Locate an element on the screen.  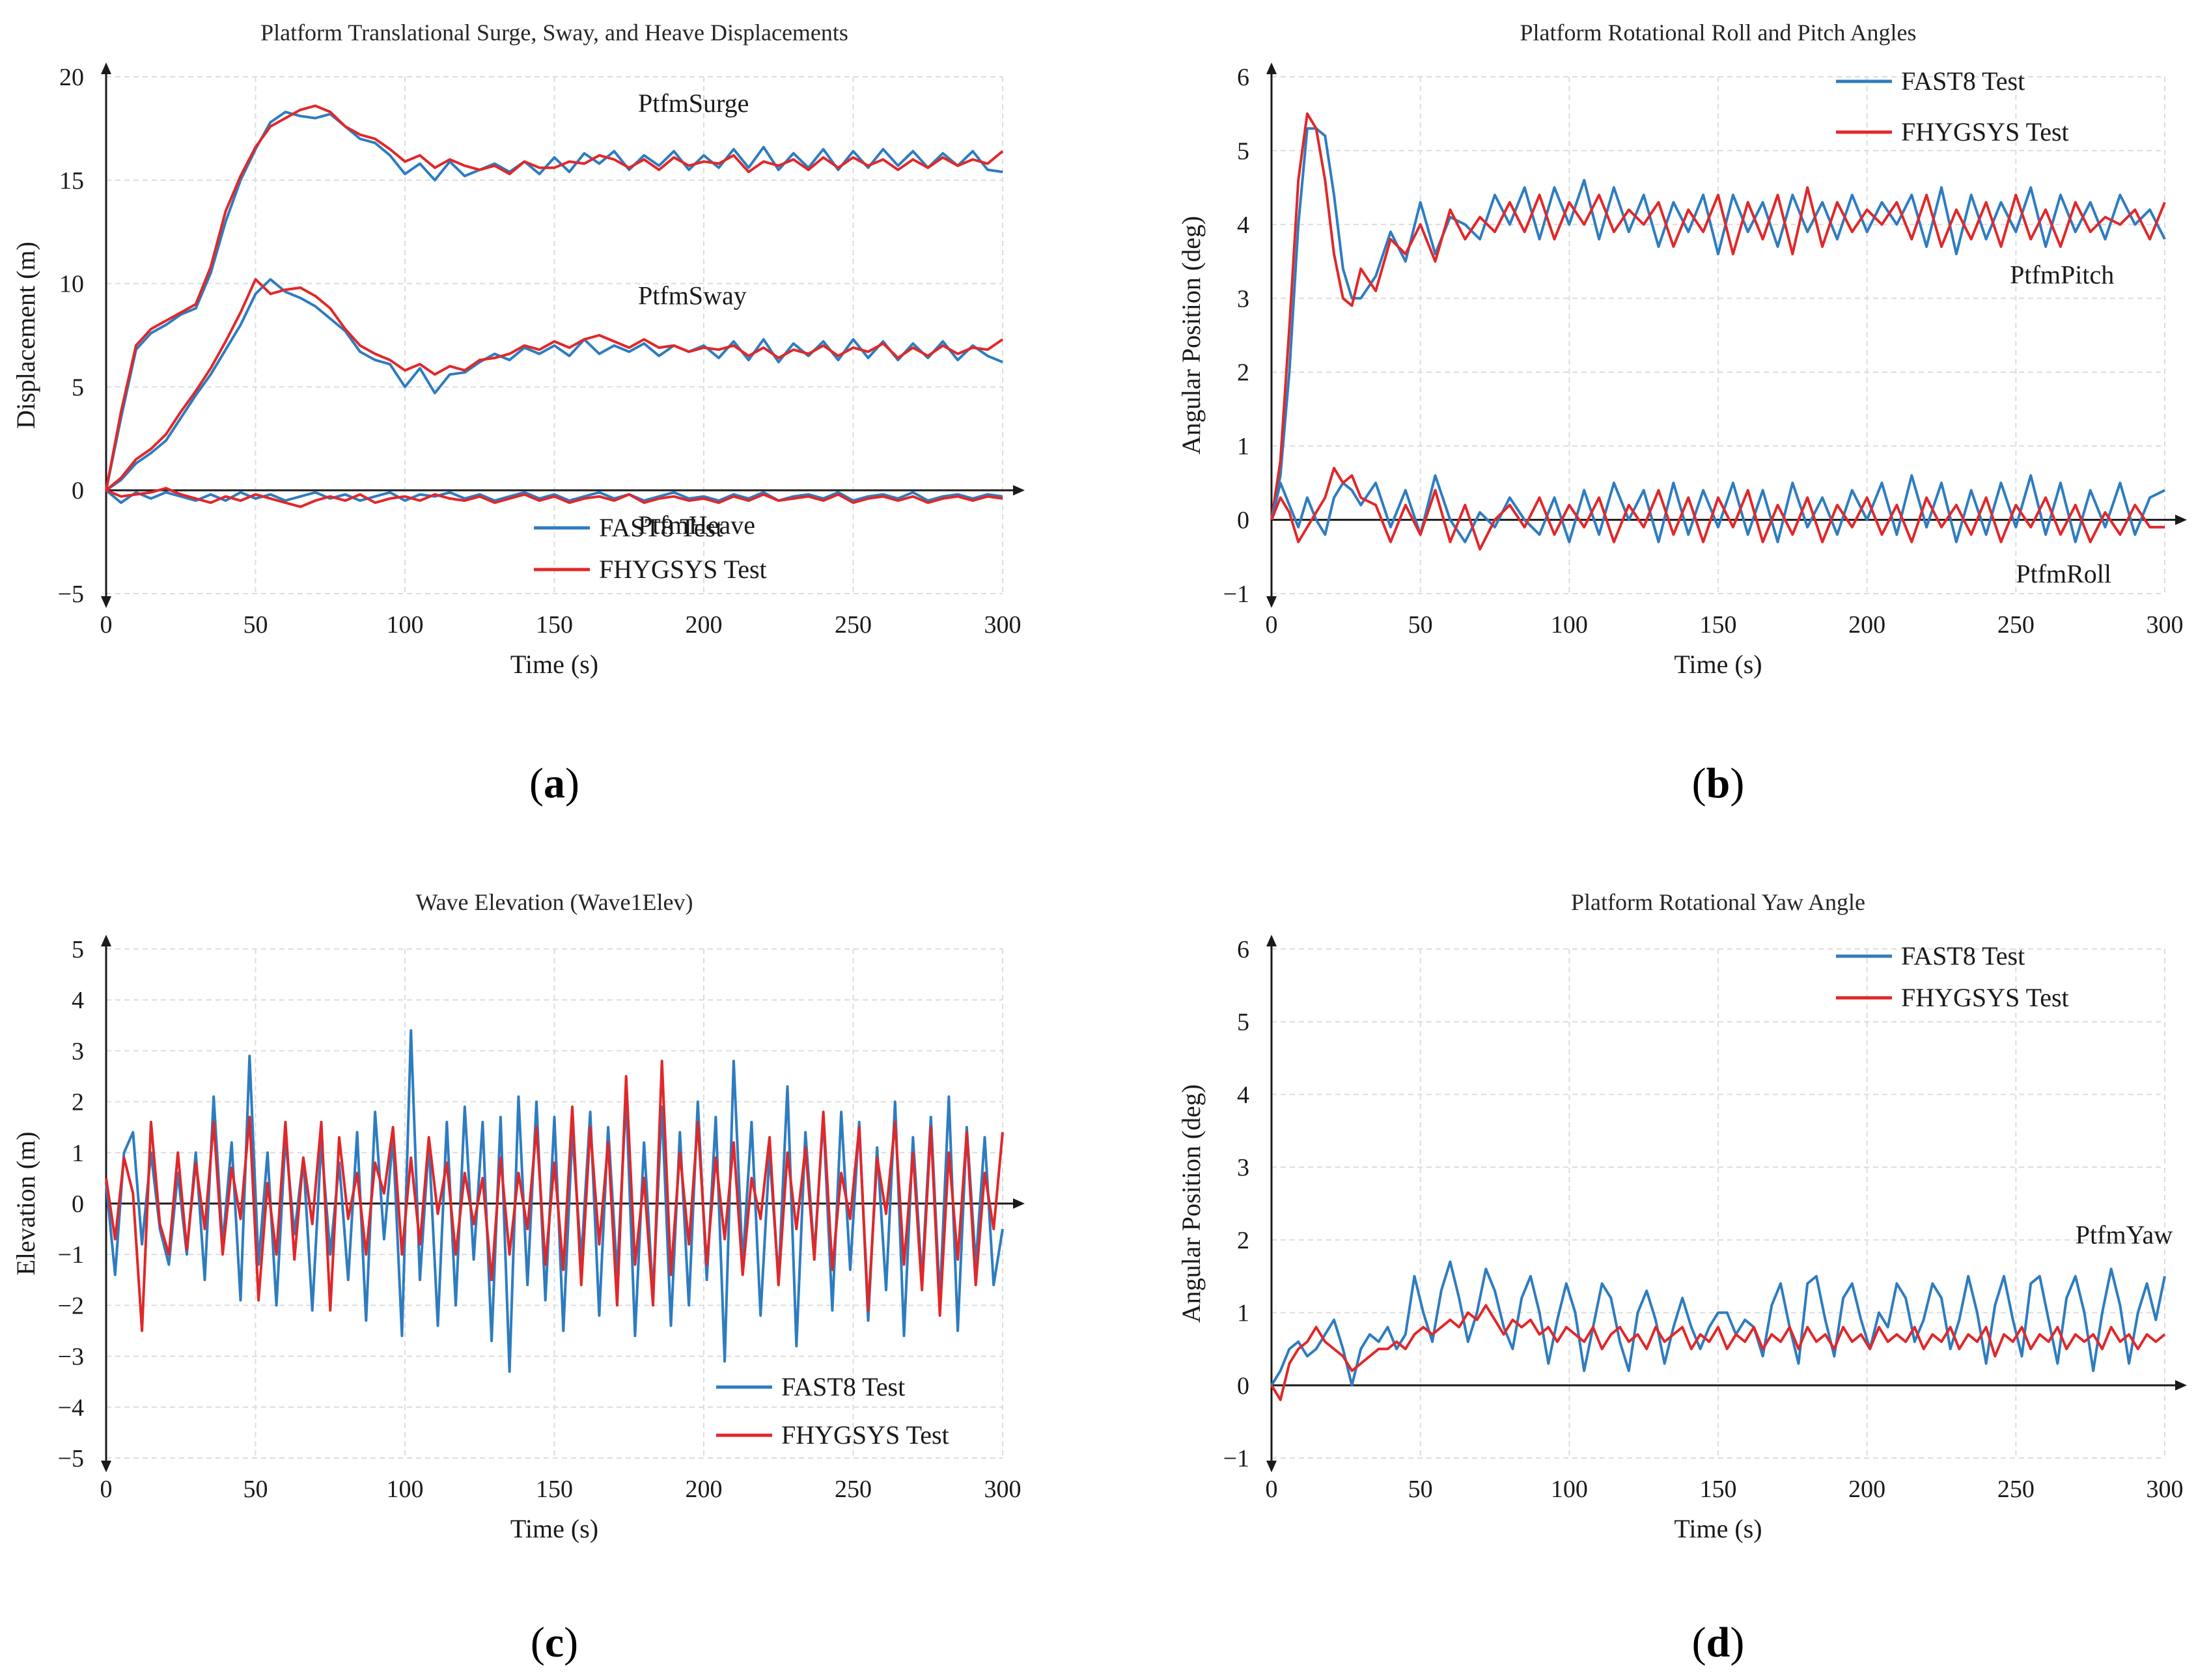
series-line-ptfmroll-fhygsys is located at coordinates (1717, 509).